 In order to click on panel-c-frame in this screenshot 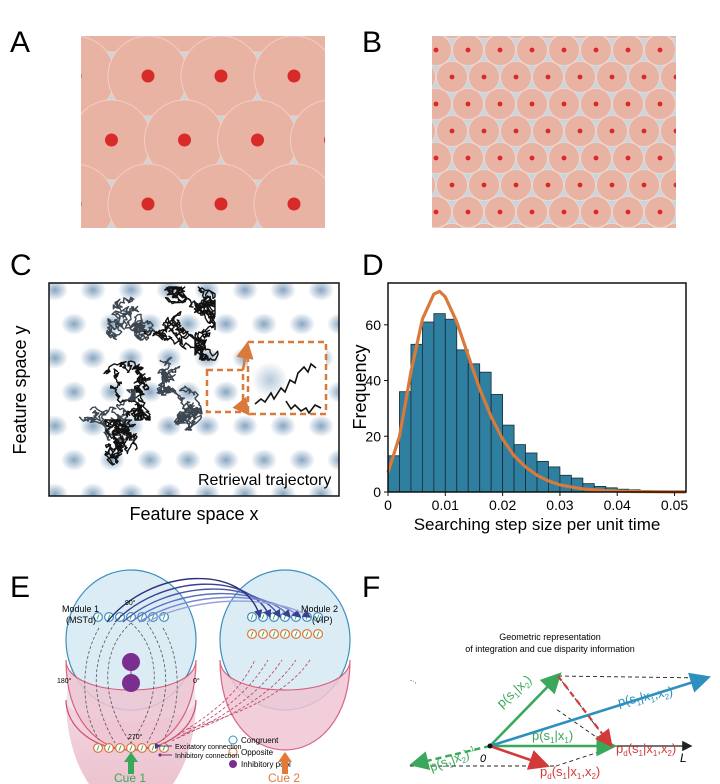, I will do `click(194, 389)`.